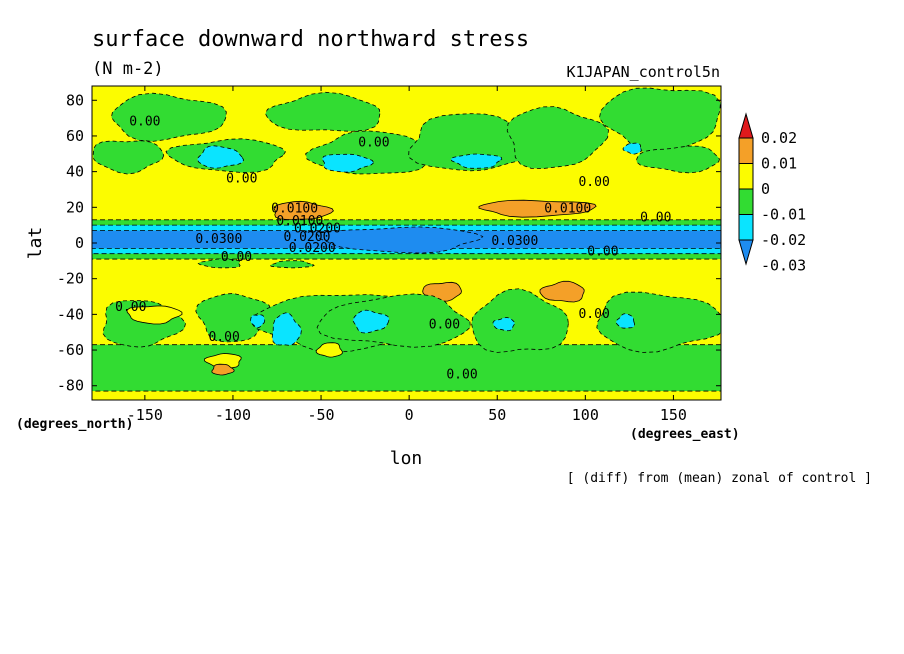 This screenshot has height=654, width=904. What do you see at coordinates (79, 243) in the screenshot?
I see `y-tick-label: 0` at bounding box center [79, 243].